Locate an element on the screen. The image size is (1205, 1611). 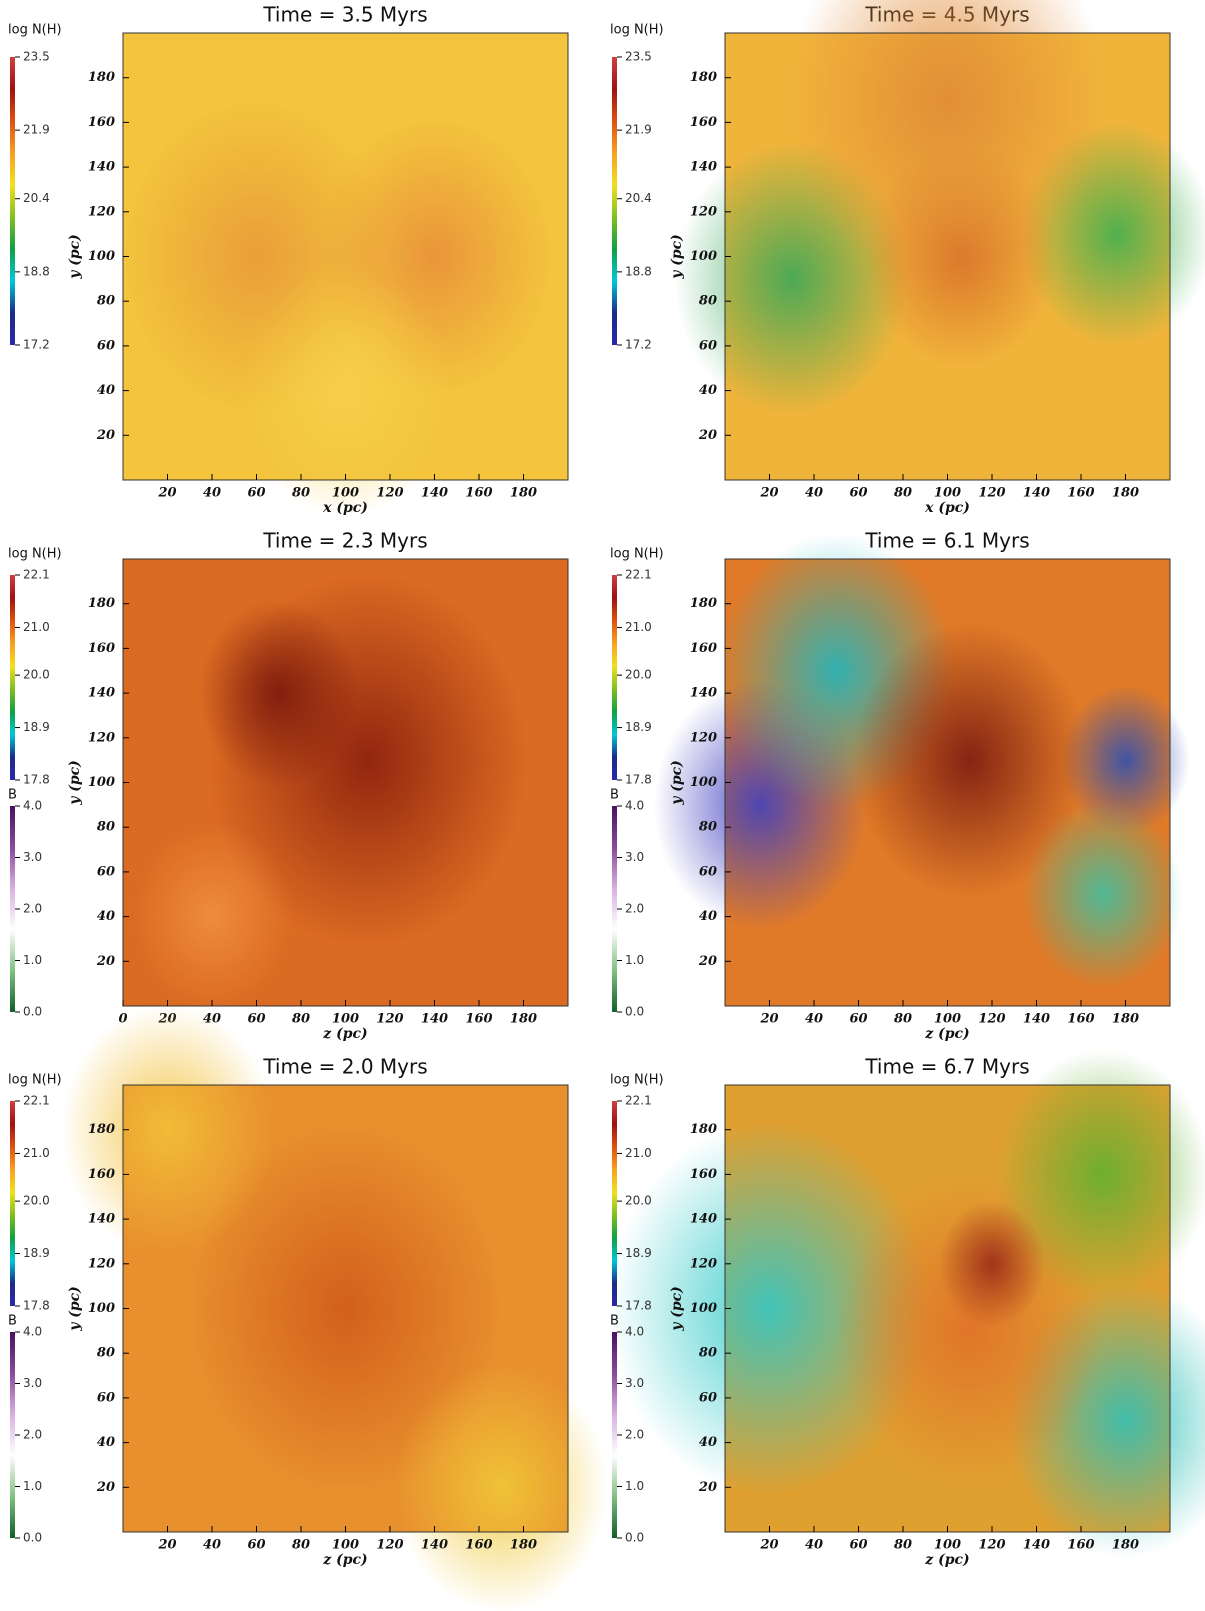
y-tick-label: 80 is located at coordinates (708, 301).